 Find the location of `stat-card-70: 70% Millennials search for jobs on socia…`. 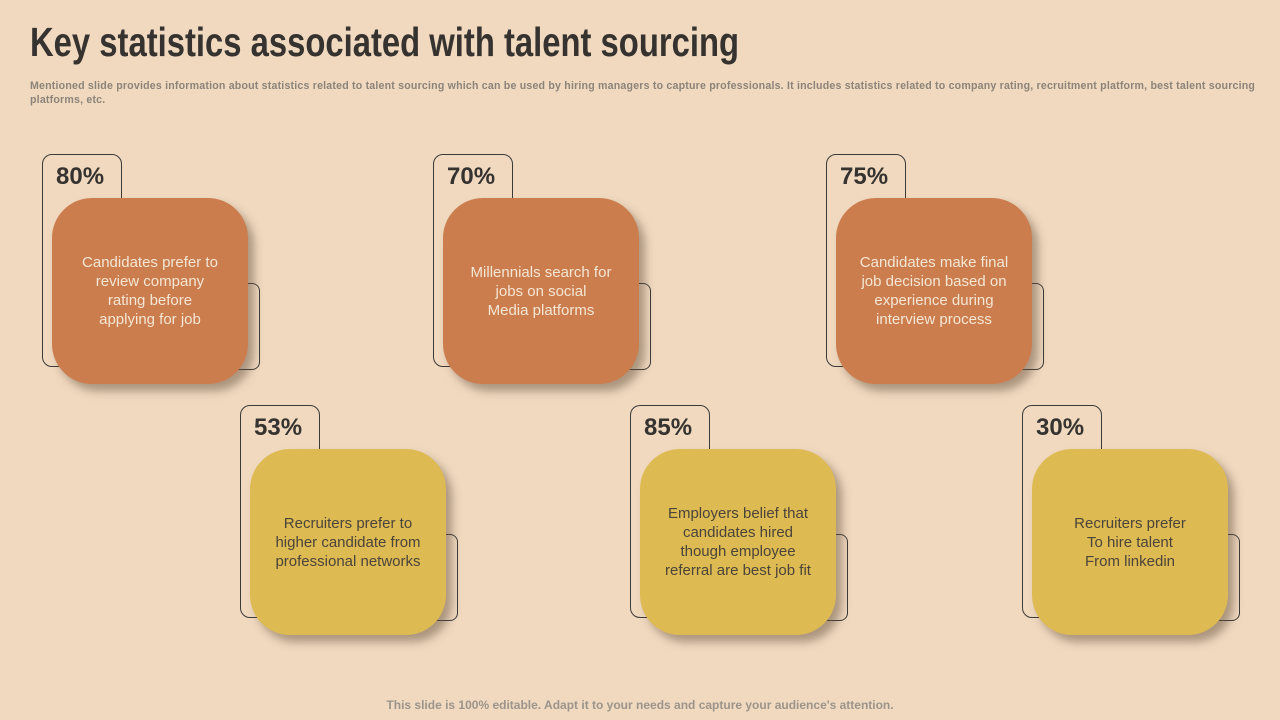

stat-card-70: 70% Millennials search for jobs on socia… is located at coordinates (544, 272).